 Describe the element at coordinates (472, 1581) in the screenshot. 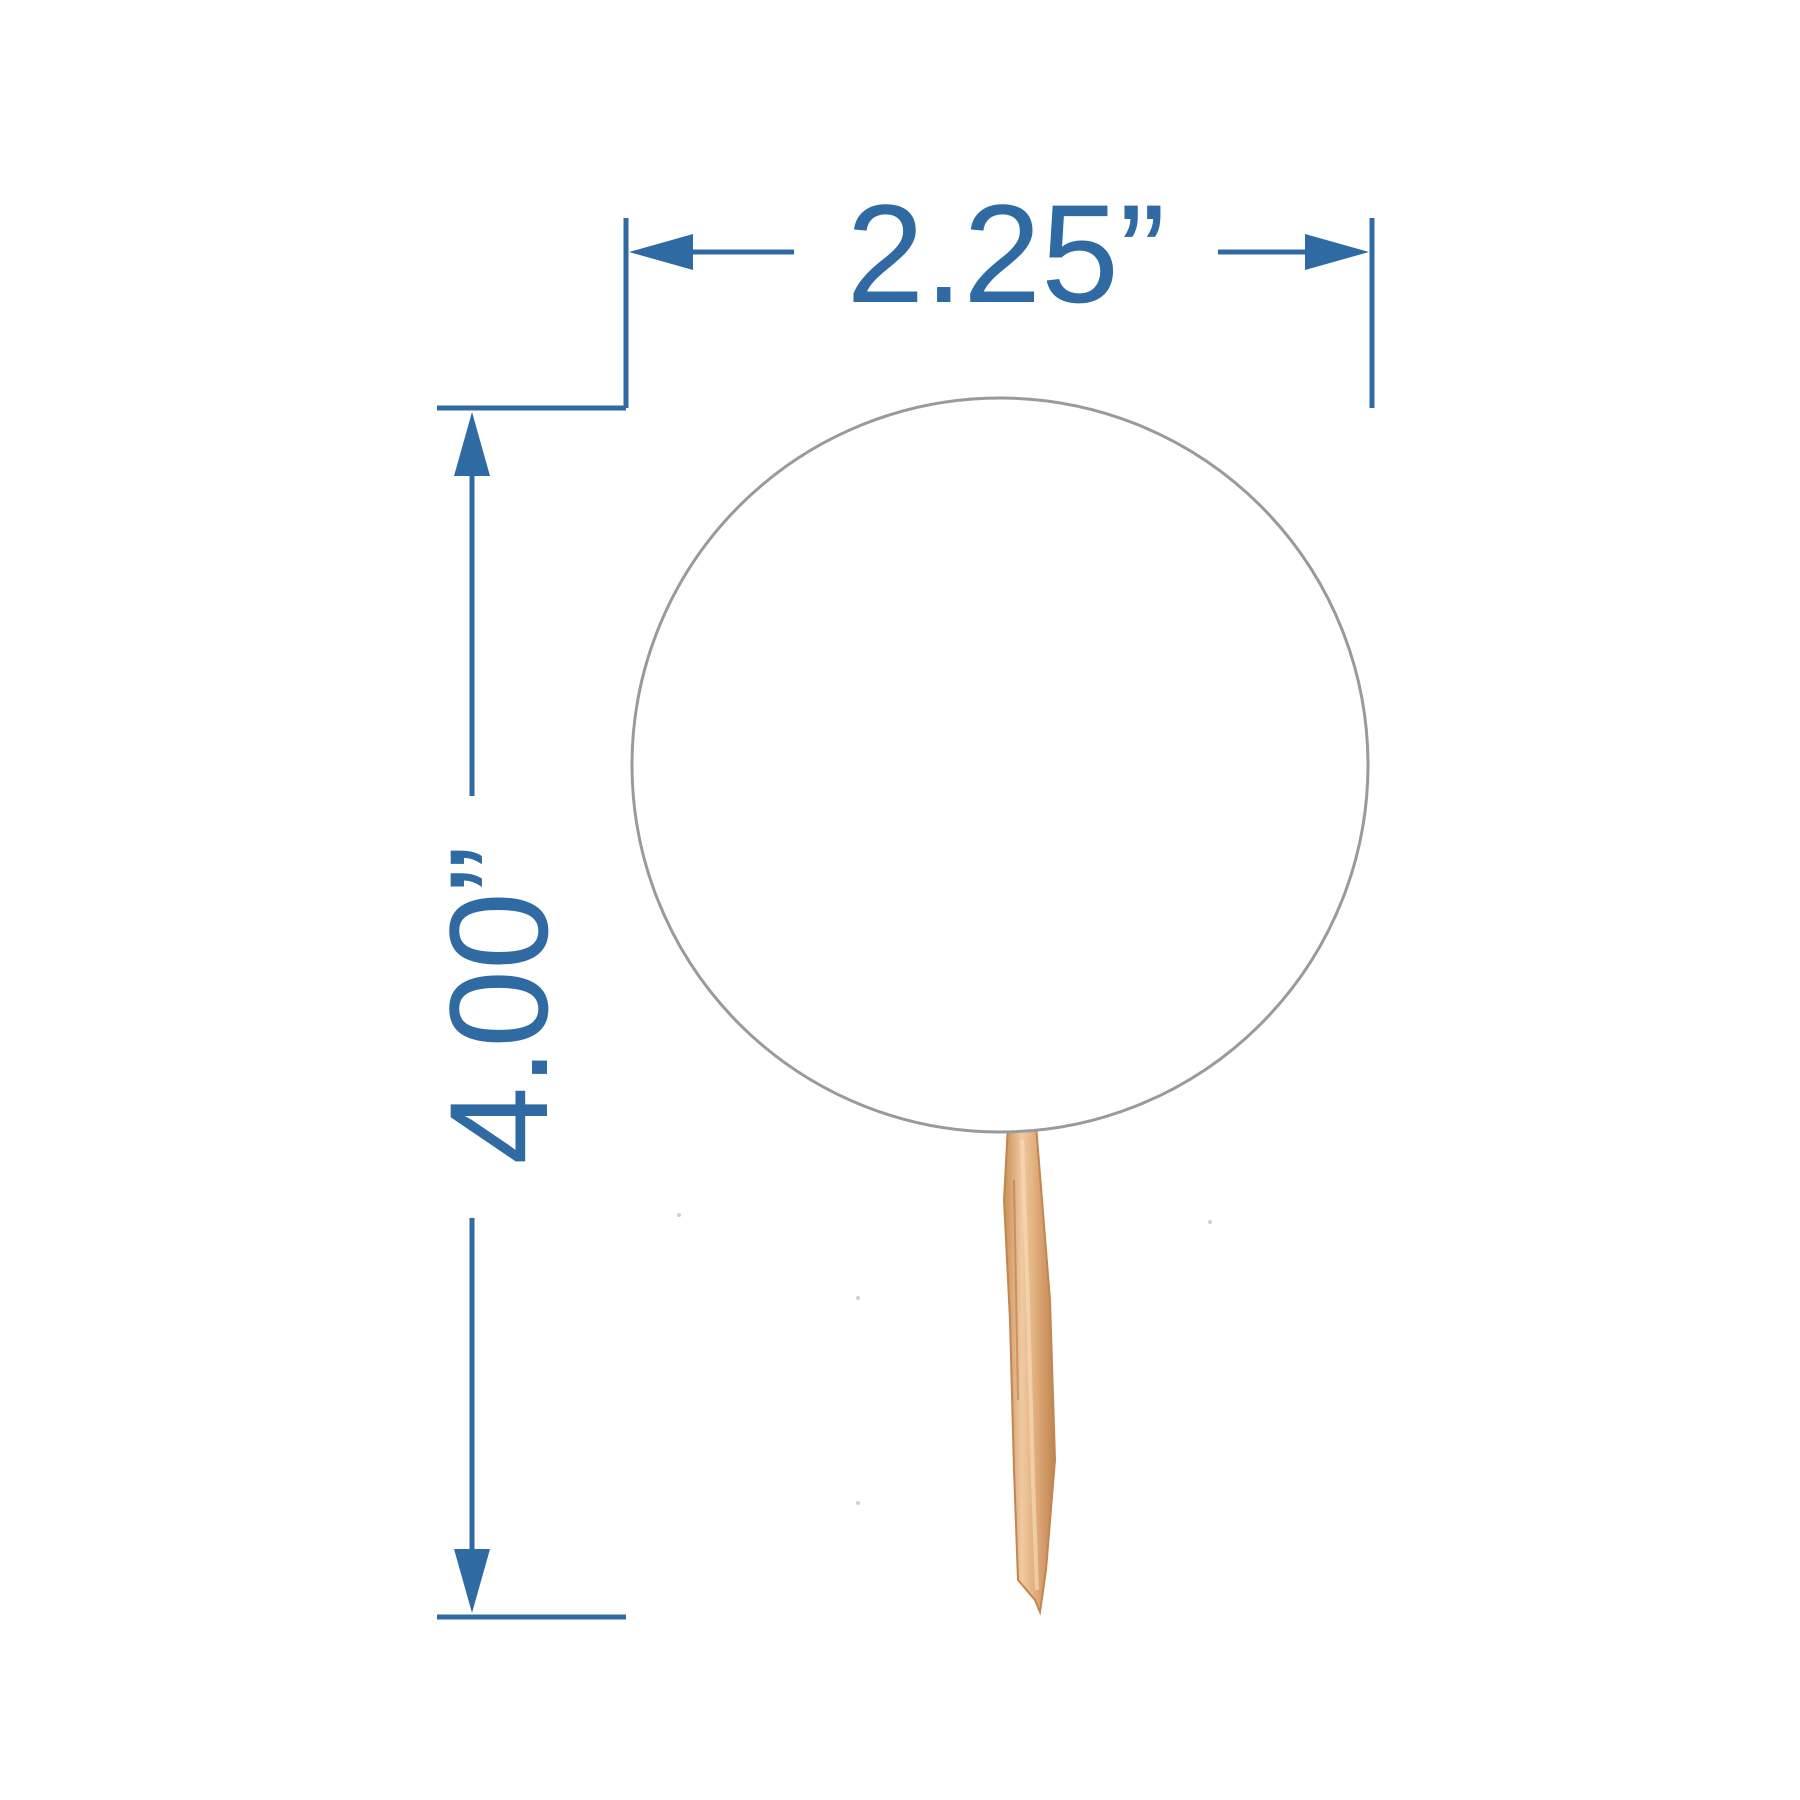

I see `height-arrow-bottom-icon` at that location.